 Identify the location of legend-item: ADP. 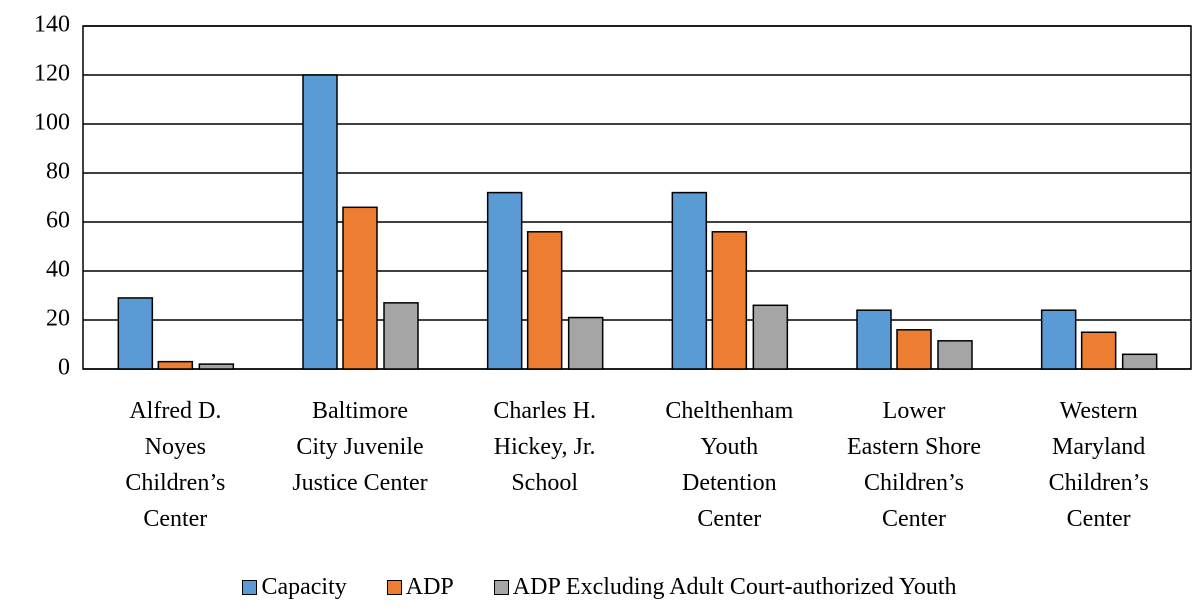
(420, 587).